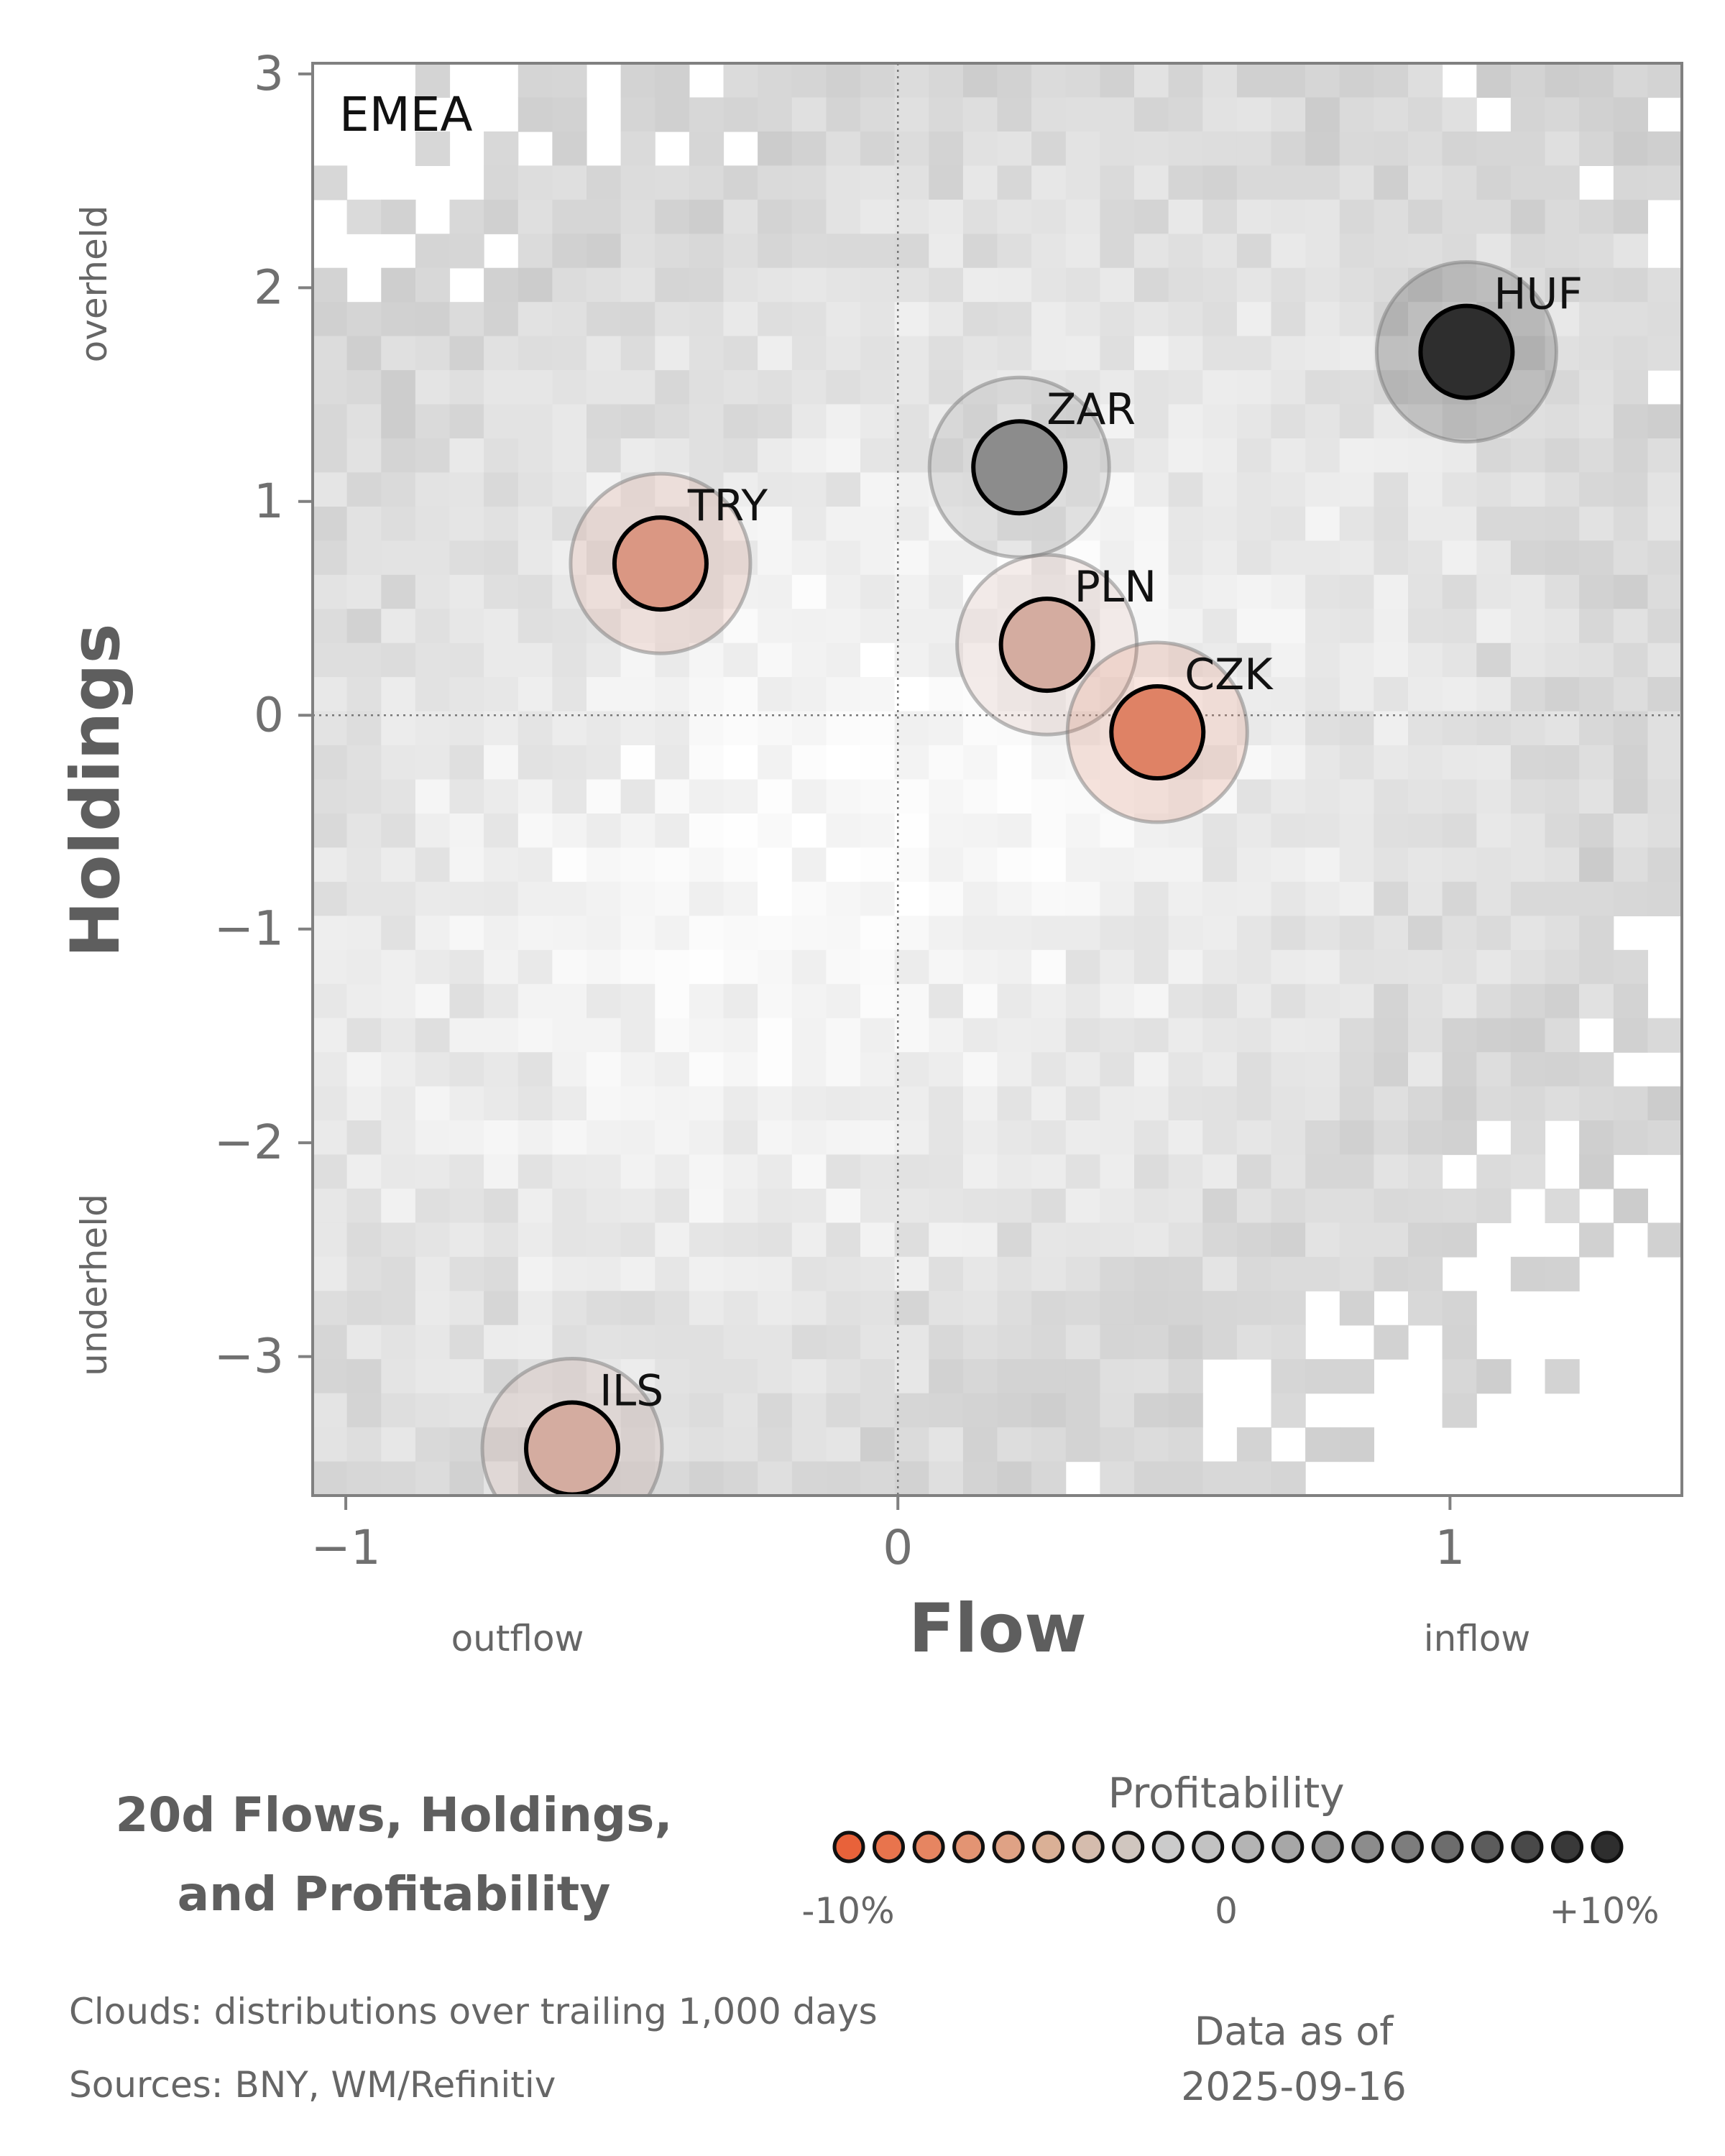  I want to click on legend-swatch, so click(1088, 1847).